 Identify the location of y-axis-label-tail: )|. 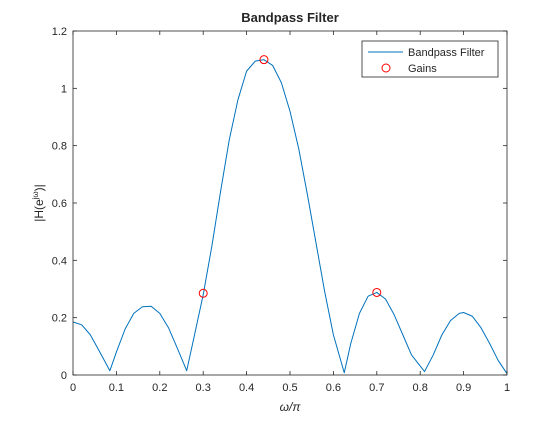
(39, 187).